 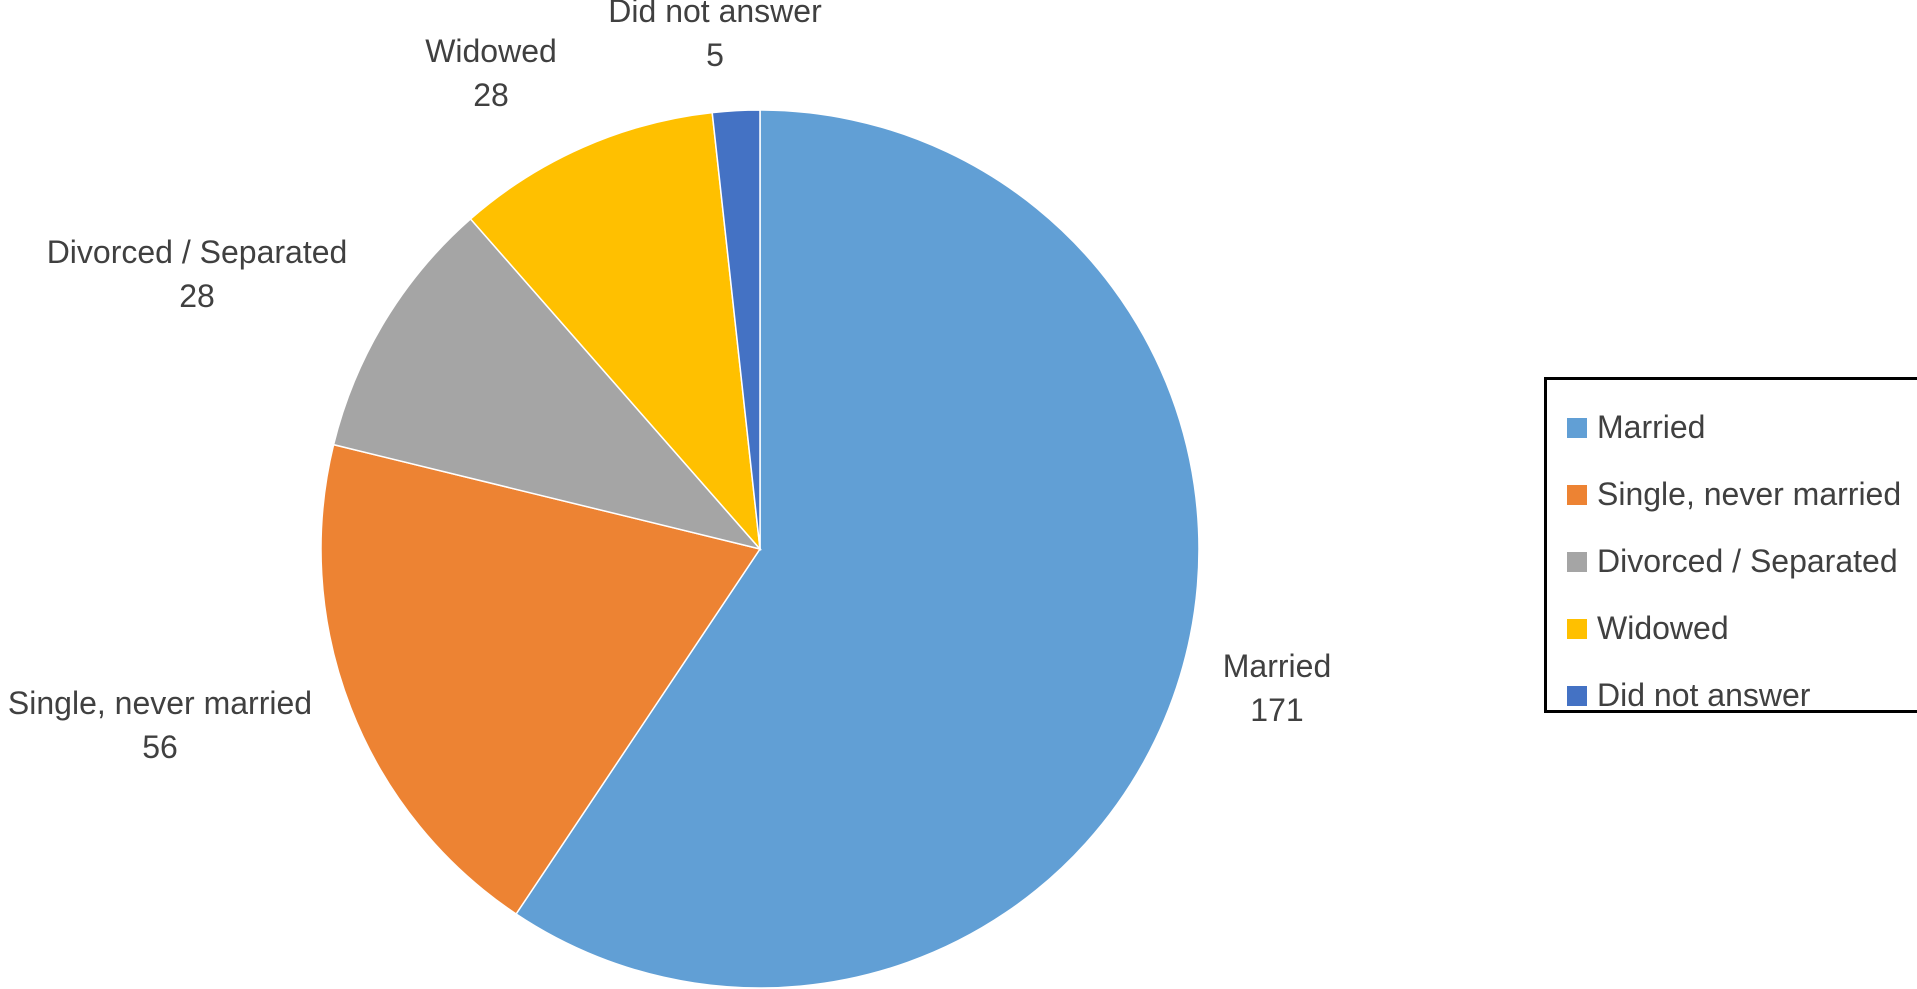 What do you see at coordinates (1742, 427) in the screenshot?
I see `legend-item-married: Married` at bounding box center [1742, 427].